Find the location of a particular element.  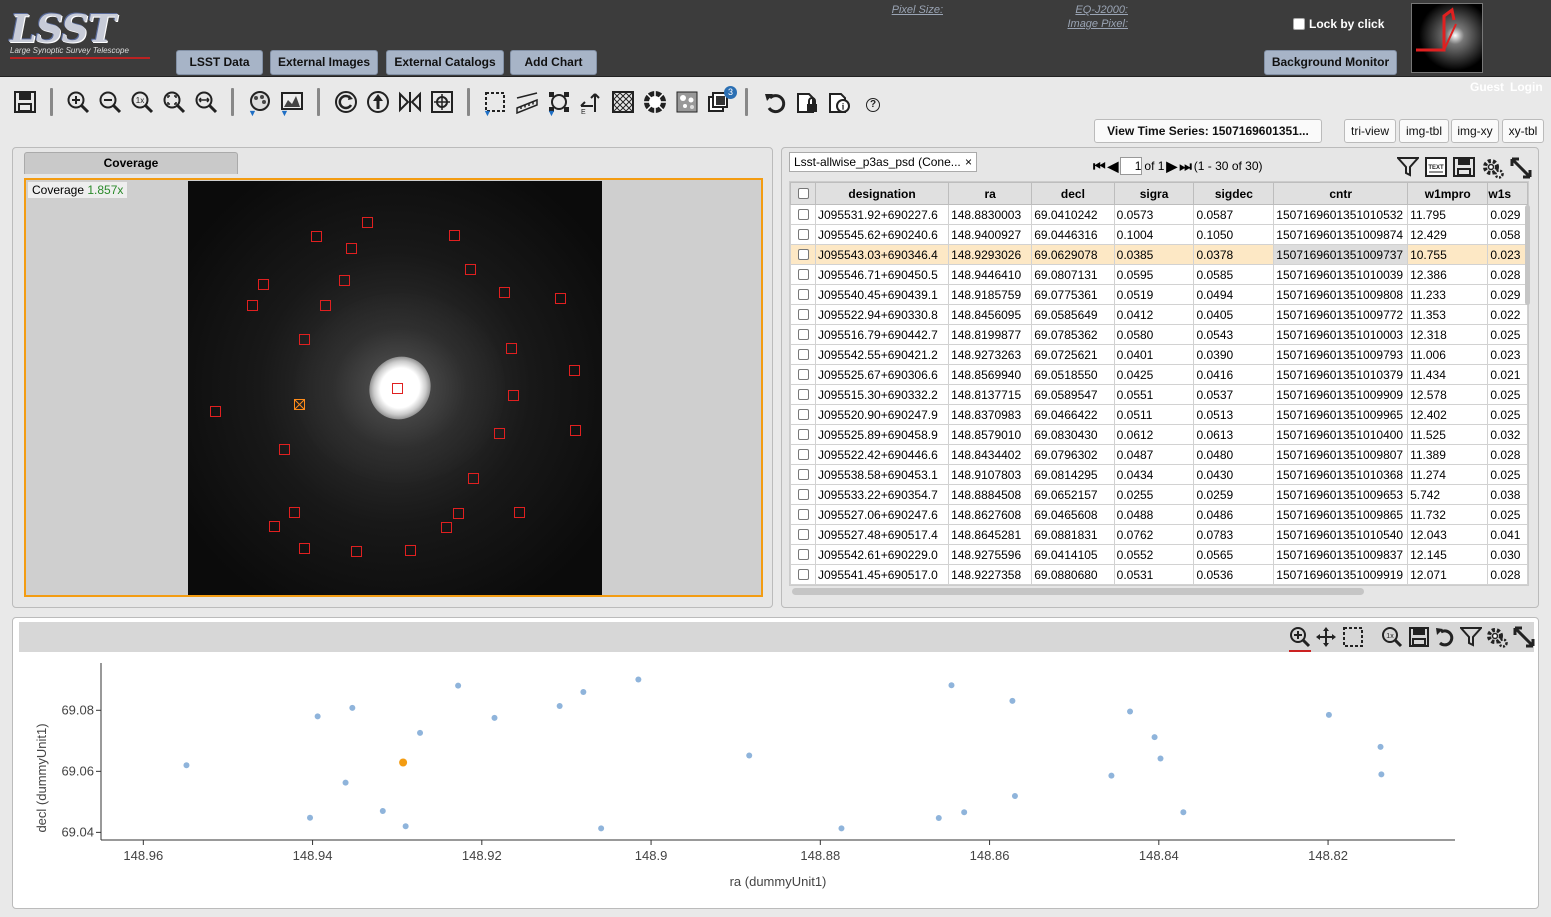

grid-icon is located at coordinates (623, 102).